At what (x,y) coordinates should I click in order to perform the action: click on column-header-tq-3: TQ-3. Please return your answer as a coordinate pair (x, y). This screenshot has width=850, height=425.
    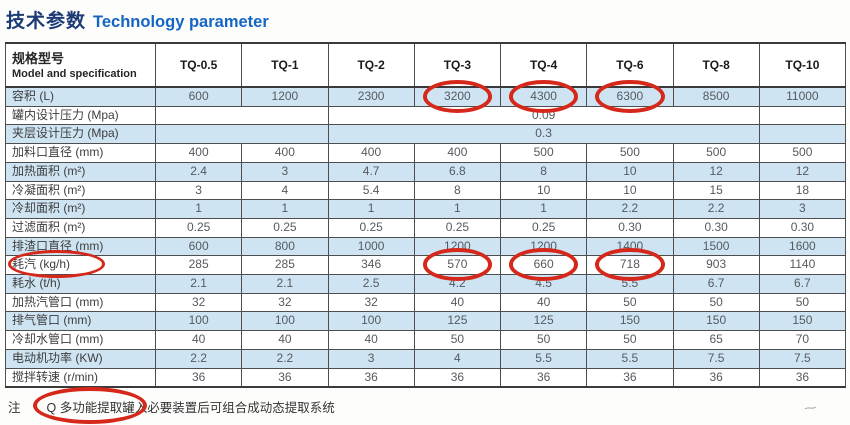
    Looking at the image, I should click on (457, 65).